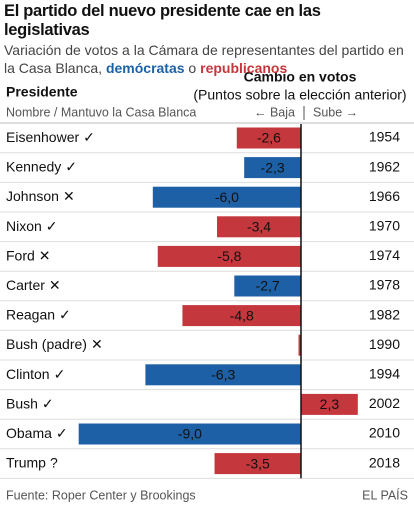  Describe the element at coordinates (145, 67) in the screenshot. I see `legend-dem: demócratas` at that location.